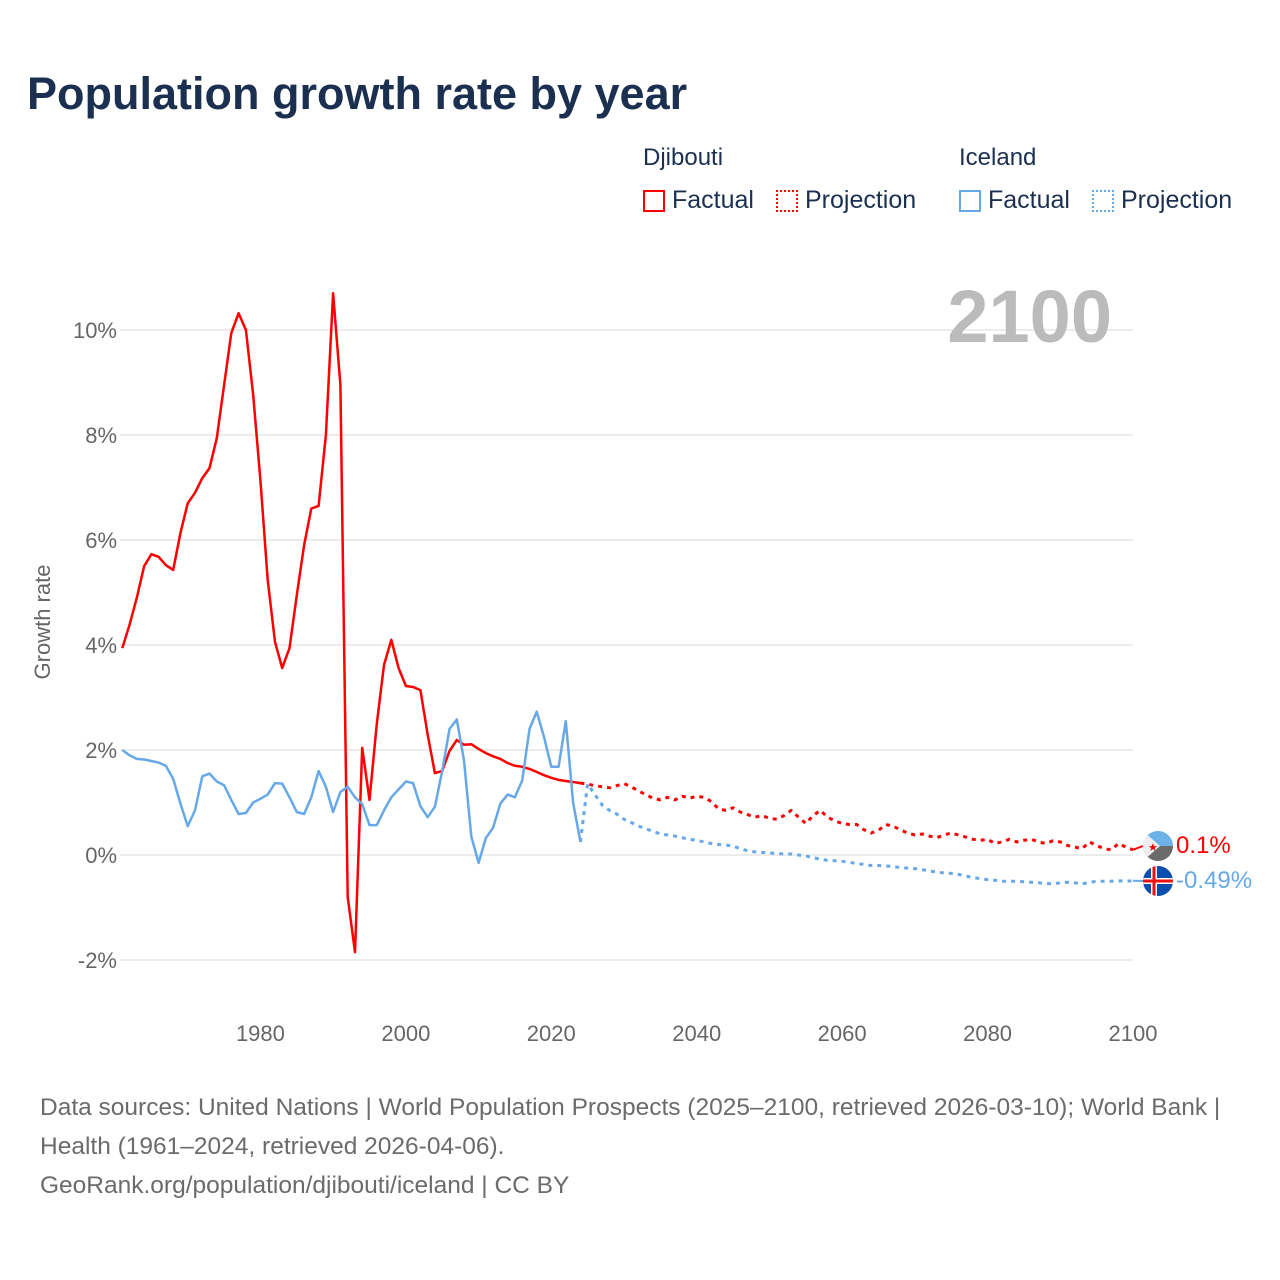  Describe the element at coordinates (1133, 1033) in the screenshot. I see `x-tick-label: 2100` at that location.